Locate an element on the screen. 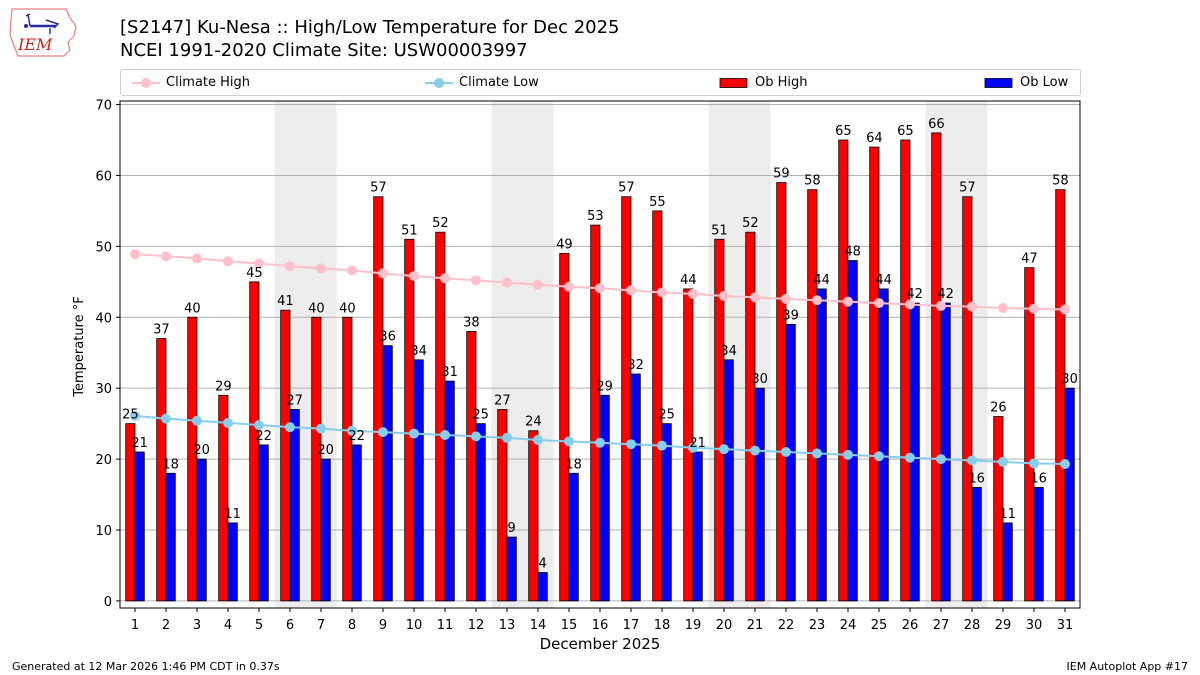 This screenshot has height=675, width=1200. y-axis: 0 10 20 30 40 50 60 70 is located at coordinates (107, 354).